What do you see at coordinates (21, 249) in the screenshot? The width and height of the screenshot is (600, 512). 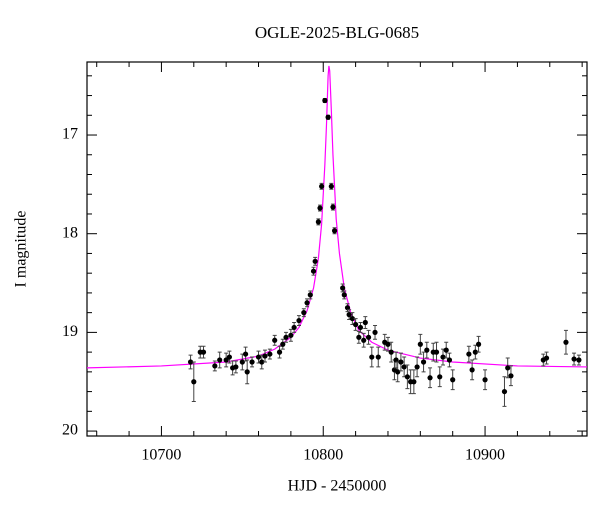 I see `y-axis-label: I magnitude` at bounding box center [21, 249].